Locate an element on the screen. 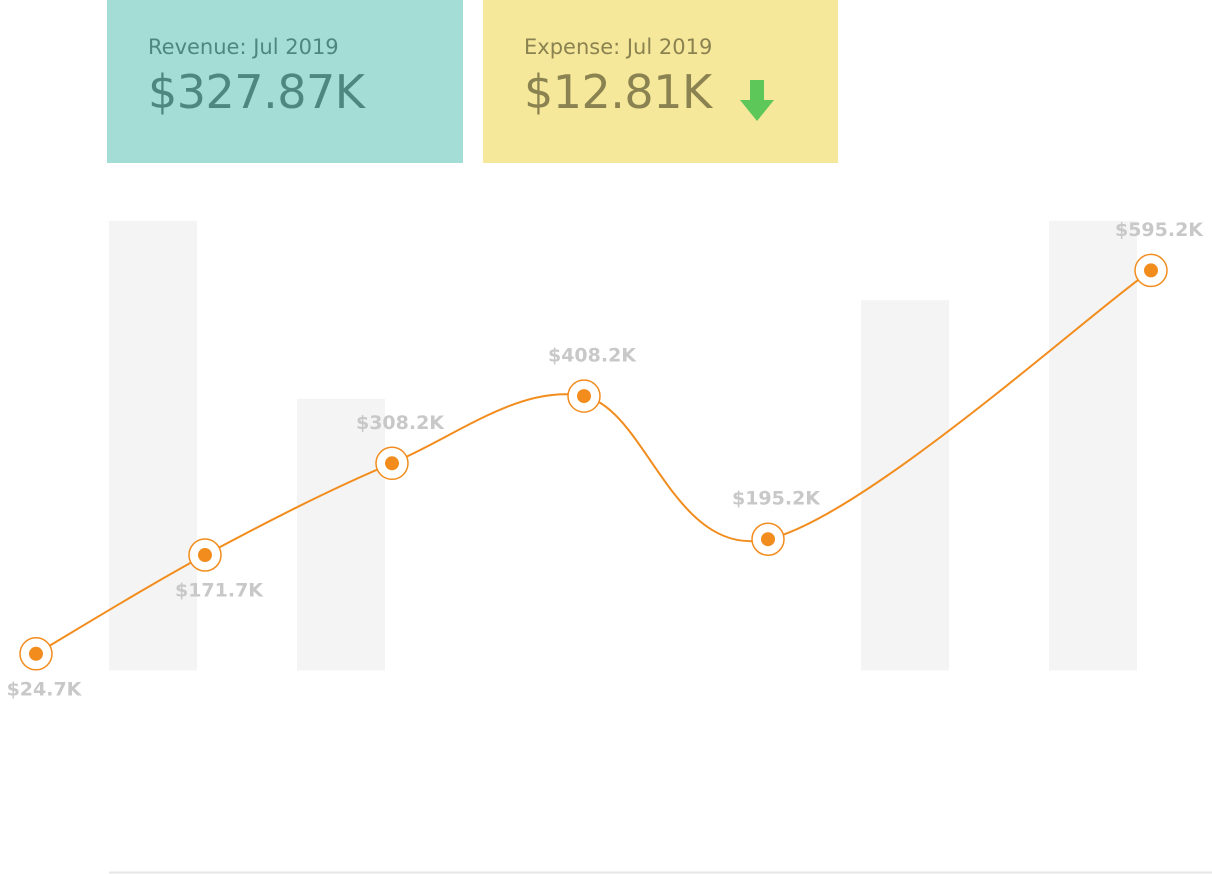  card-label: Revenue: Jul 2019 is located at coordinates (243, 47).